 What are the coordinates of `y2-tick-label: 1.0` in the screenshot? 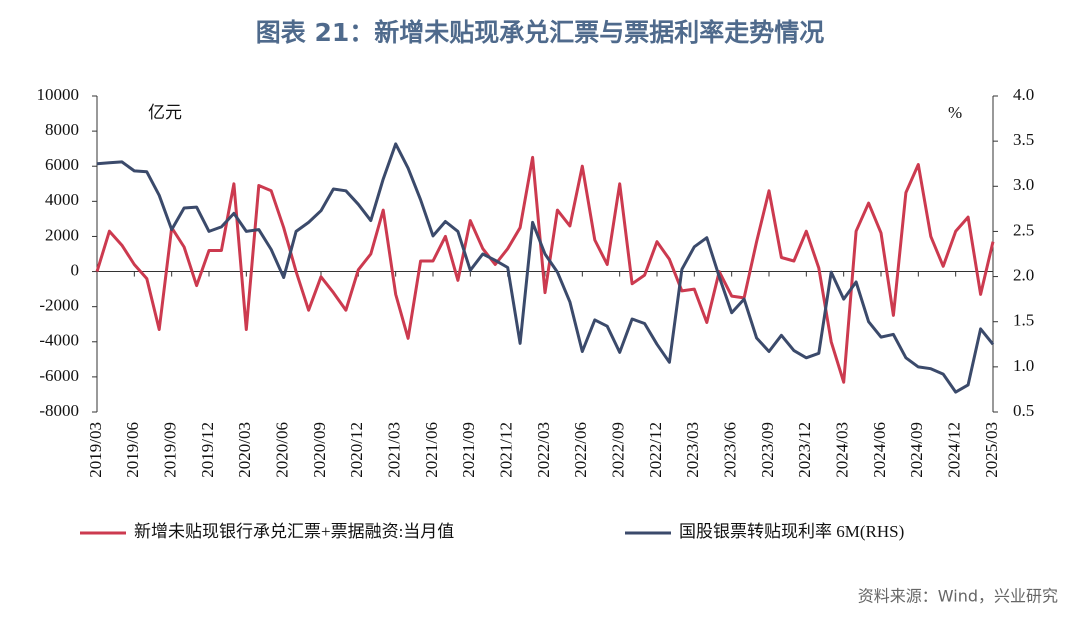 It's located at (1023, 365).